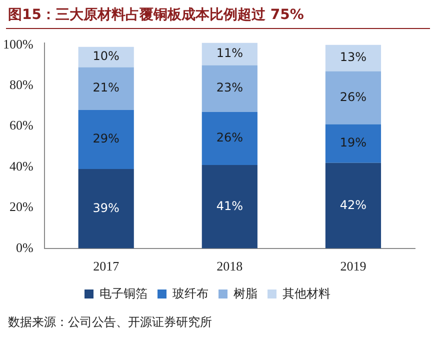 This screenshot has width=435, height=338. I want to click on source-note: 数据来源：公司公告、开源证券研究所, so click(110, 322).